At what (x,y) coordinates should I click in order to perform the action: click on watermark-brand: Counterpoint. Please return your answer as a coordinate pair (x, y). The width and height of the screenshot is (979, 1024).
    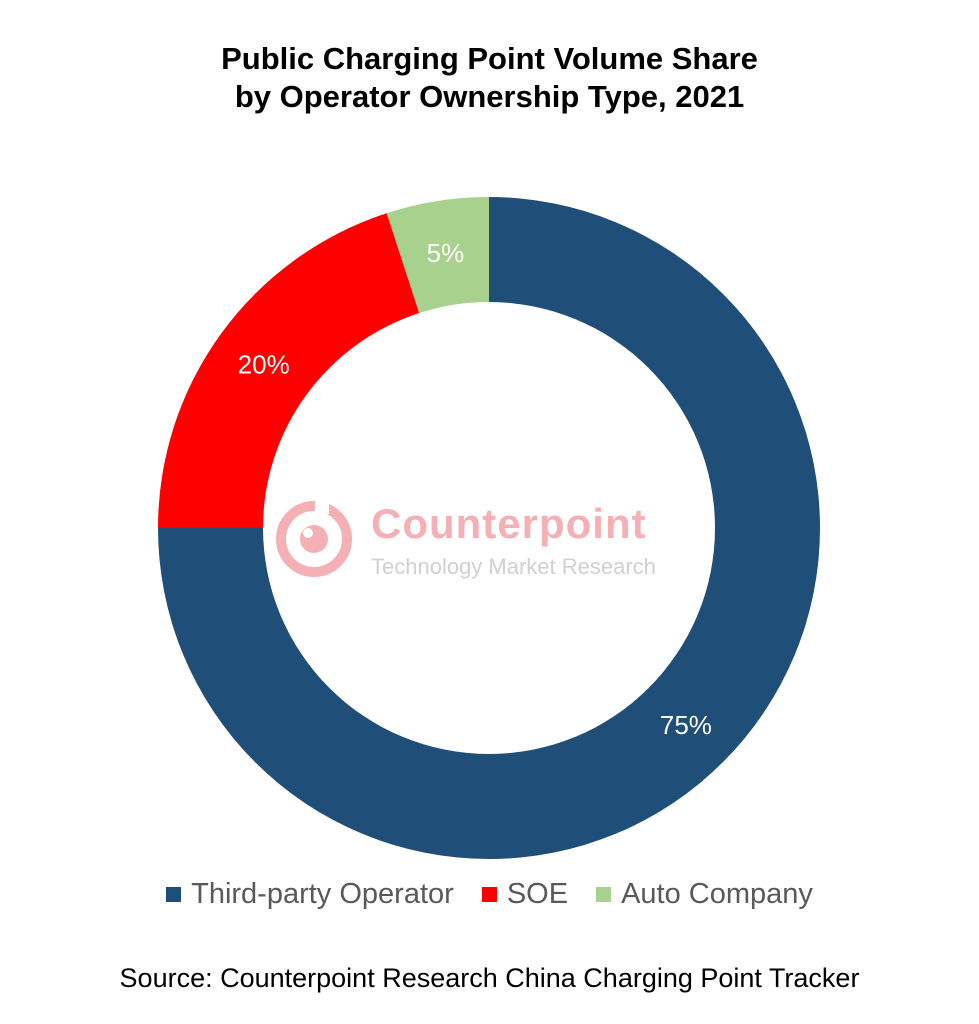
    Looking at the image, I should click on (509, 523).